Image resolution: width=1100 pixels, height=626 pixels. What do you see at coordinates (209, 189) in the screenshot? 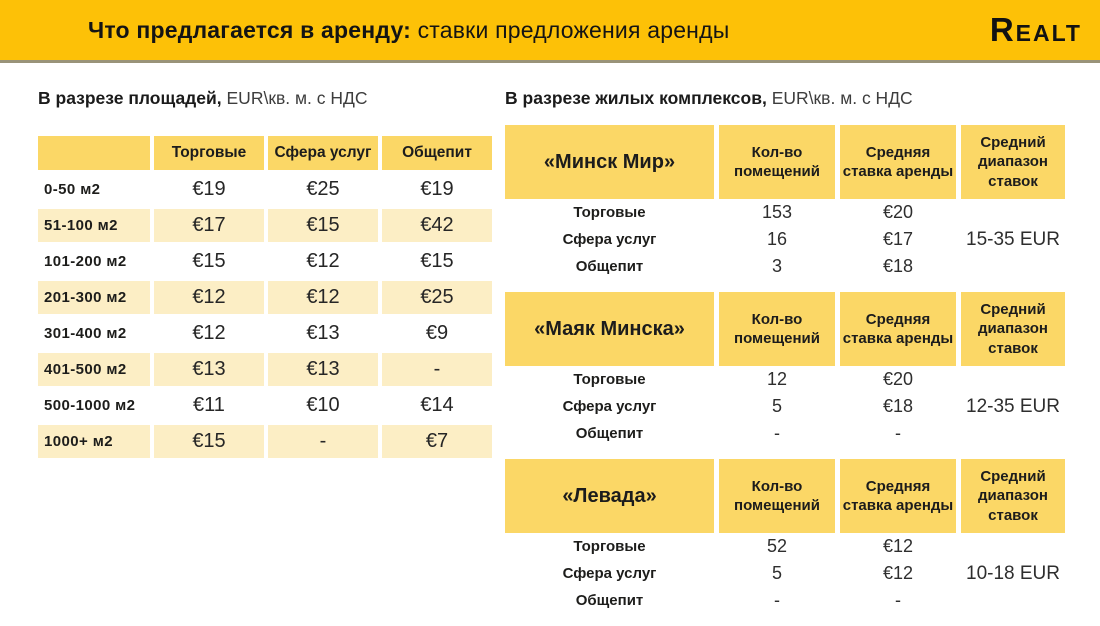
I see `rate-cell: €19` at bounding box center [209, 189].